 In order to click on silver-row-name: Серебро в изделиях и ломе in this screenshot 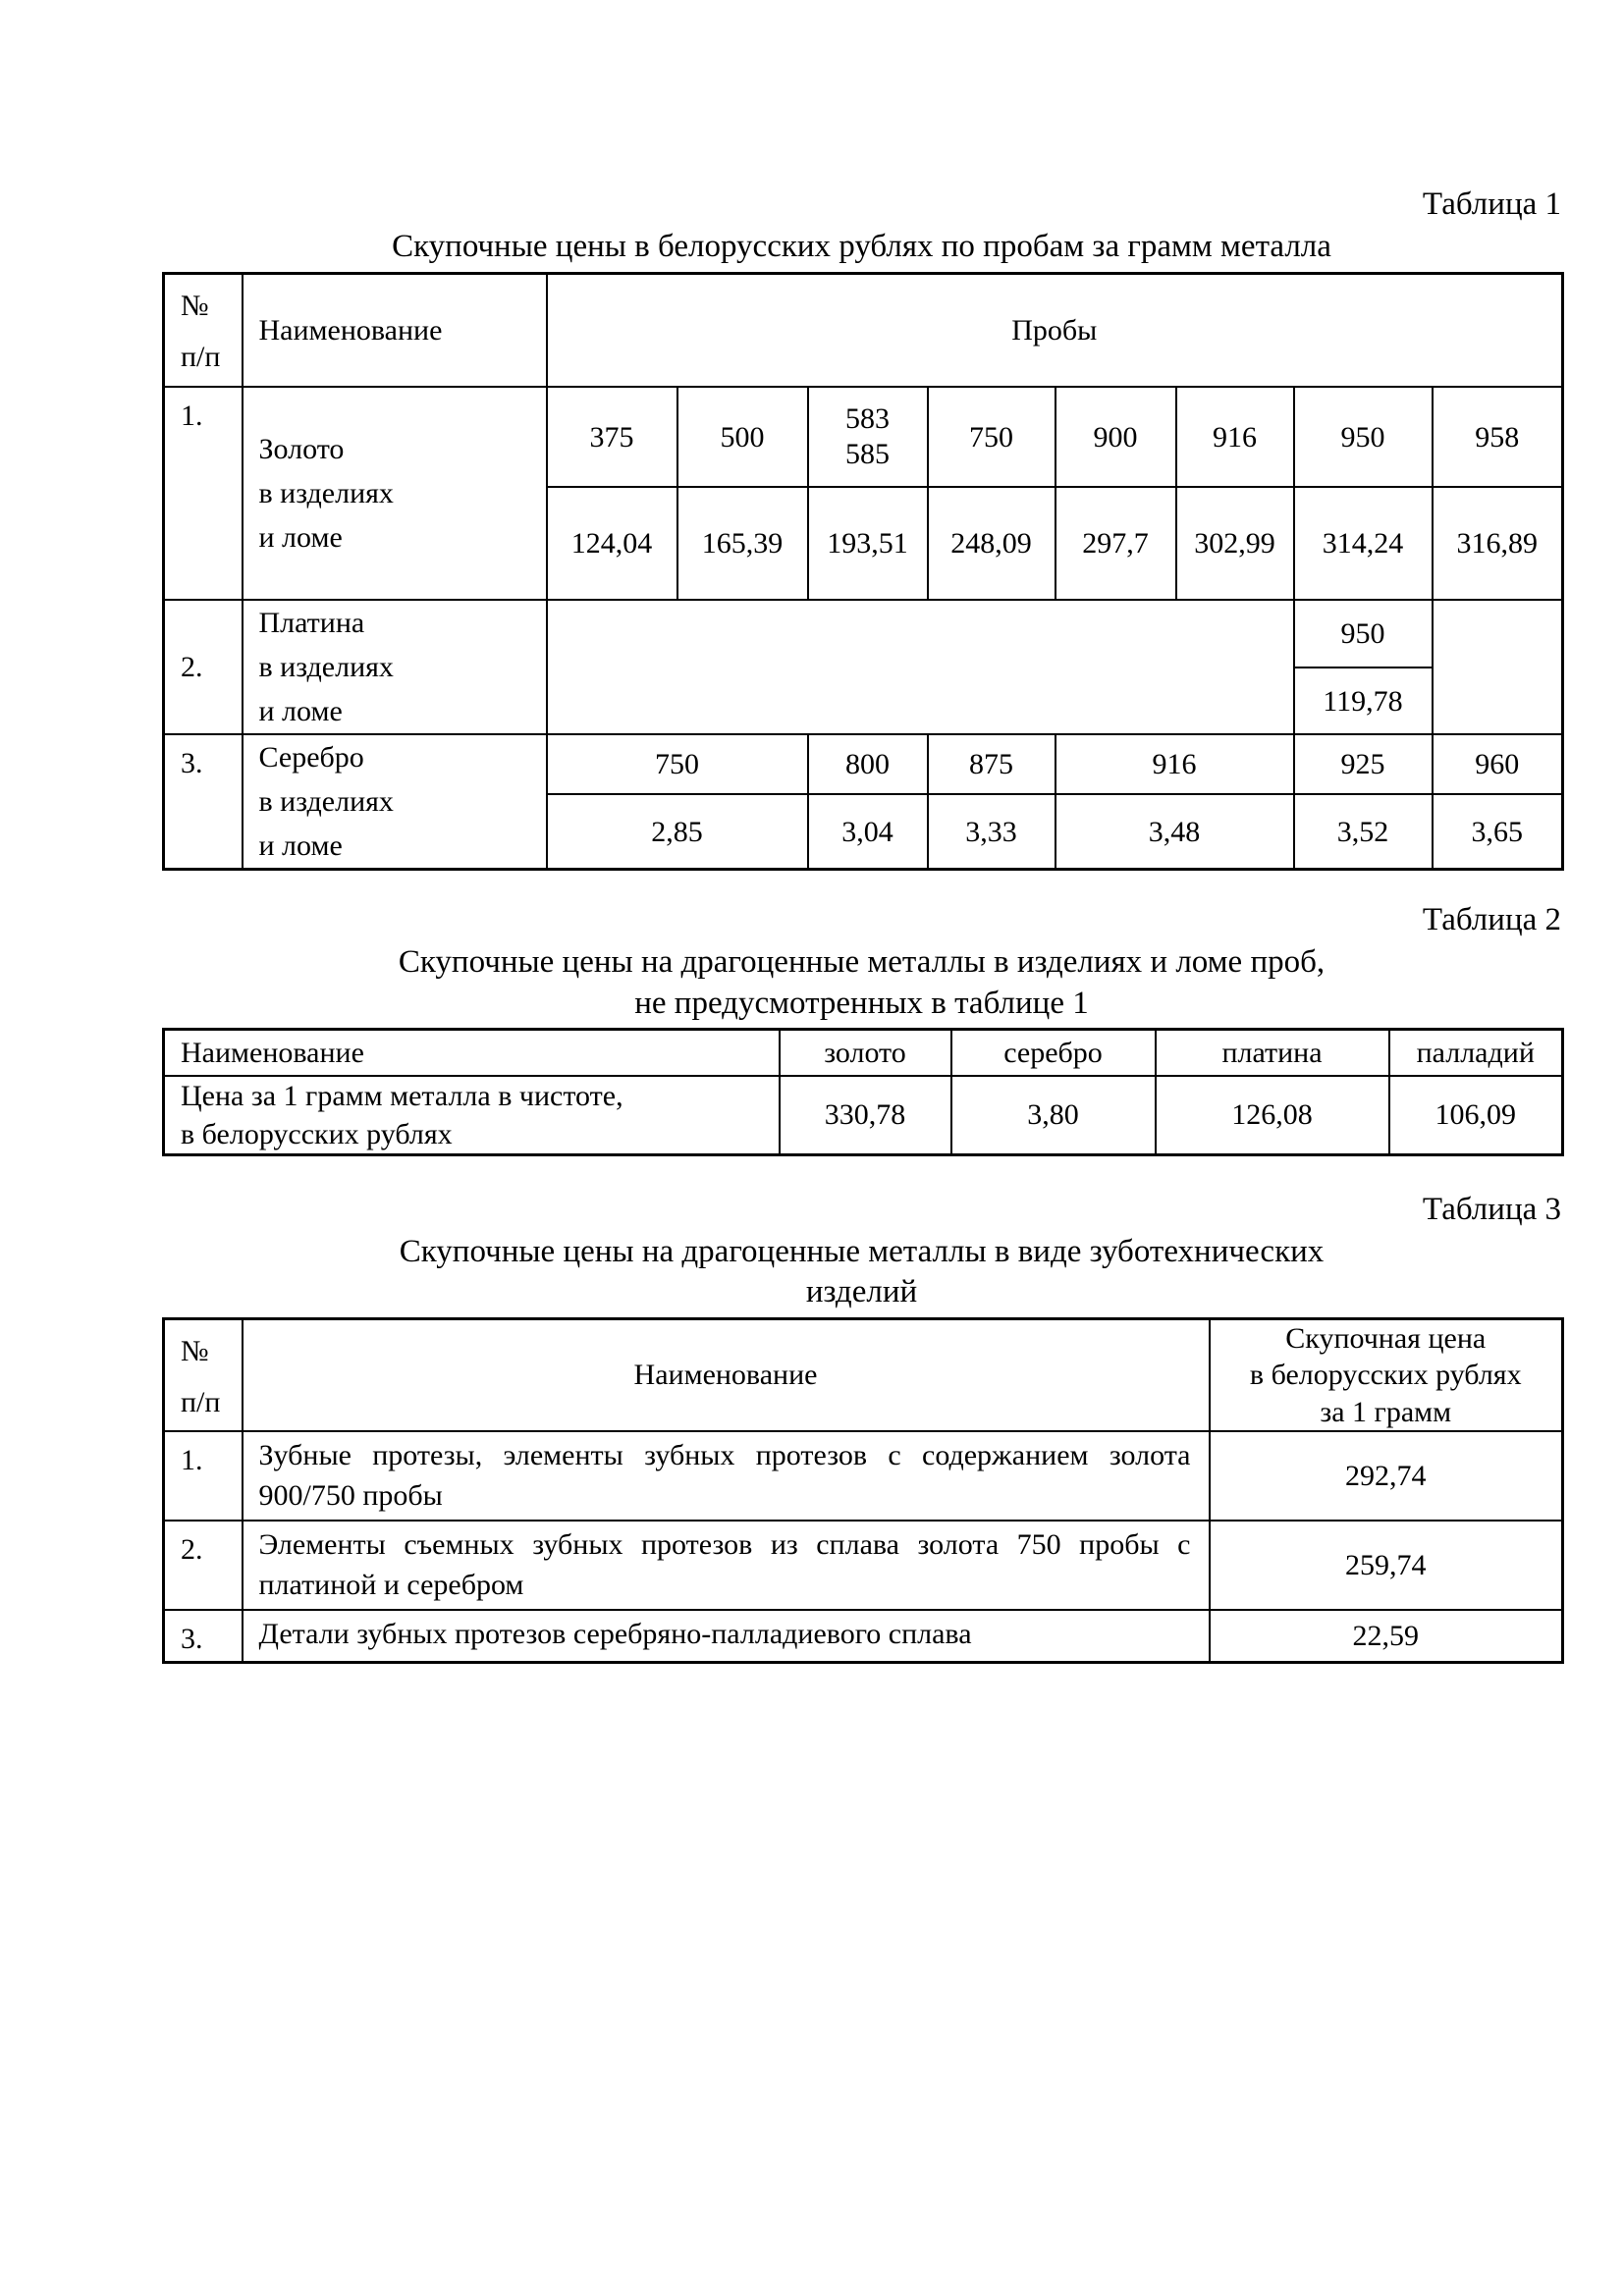, I will do `click(394, 802)`.